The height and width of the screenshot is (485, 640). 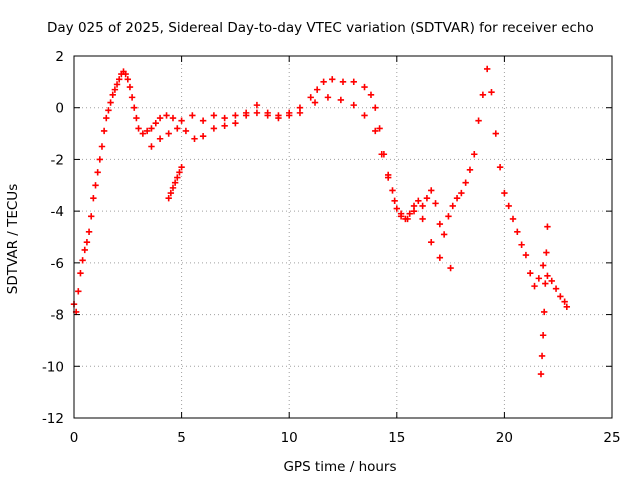 I want to click on series-spike, so click(x=544, y=300).